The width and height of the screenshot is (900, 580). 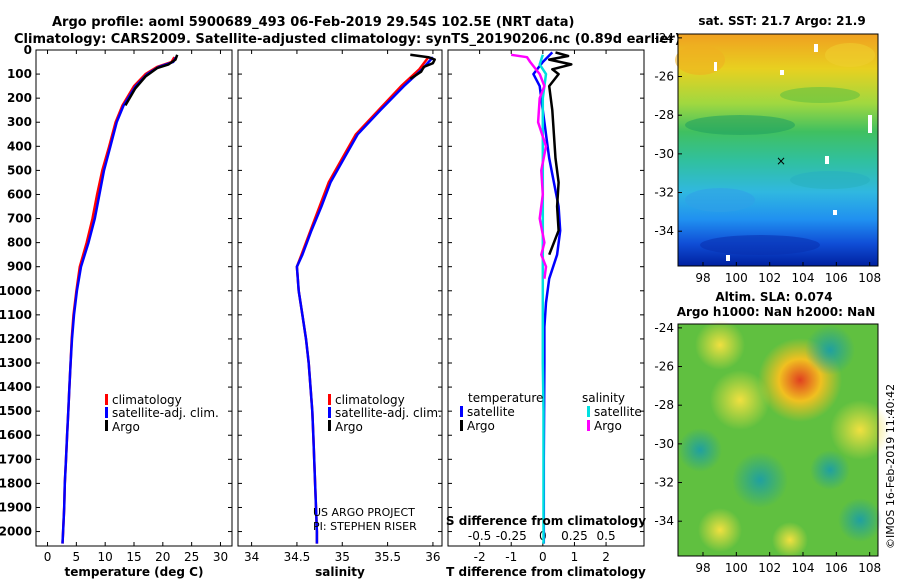 I want to click on depth-tick-label: 900, so click(x=19, y=267).